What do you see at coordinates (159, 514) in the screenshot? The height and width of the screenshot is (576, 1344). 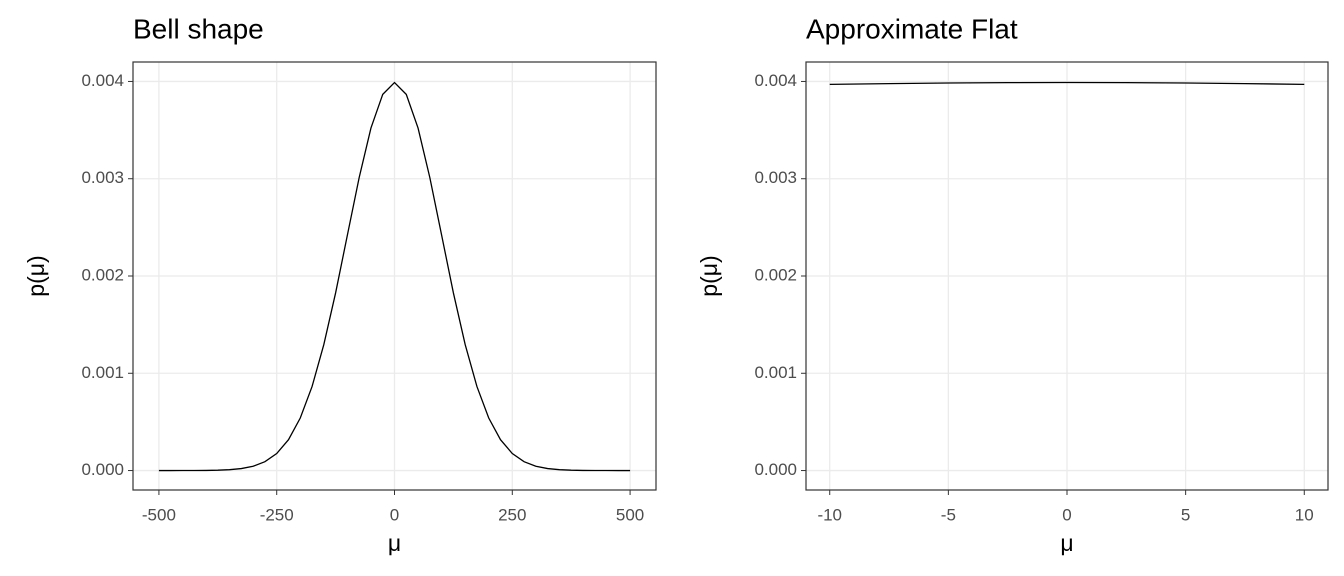 I see `x-tick-label: -500` at bounding box center [159, 514].